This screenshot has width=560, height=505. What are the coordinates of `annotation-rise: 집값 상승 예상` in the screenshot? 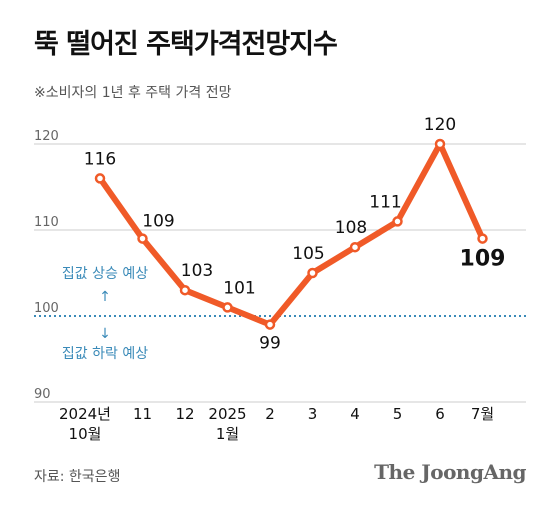 It's located at (105, 274).